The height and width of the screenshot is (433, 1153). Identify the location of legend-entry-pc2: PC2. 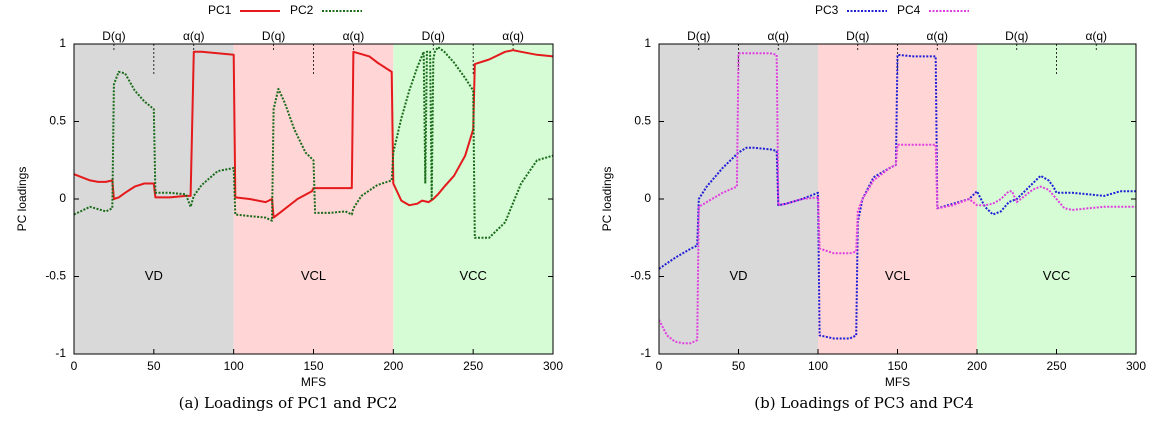
(302, 10).